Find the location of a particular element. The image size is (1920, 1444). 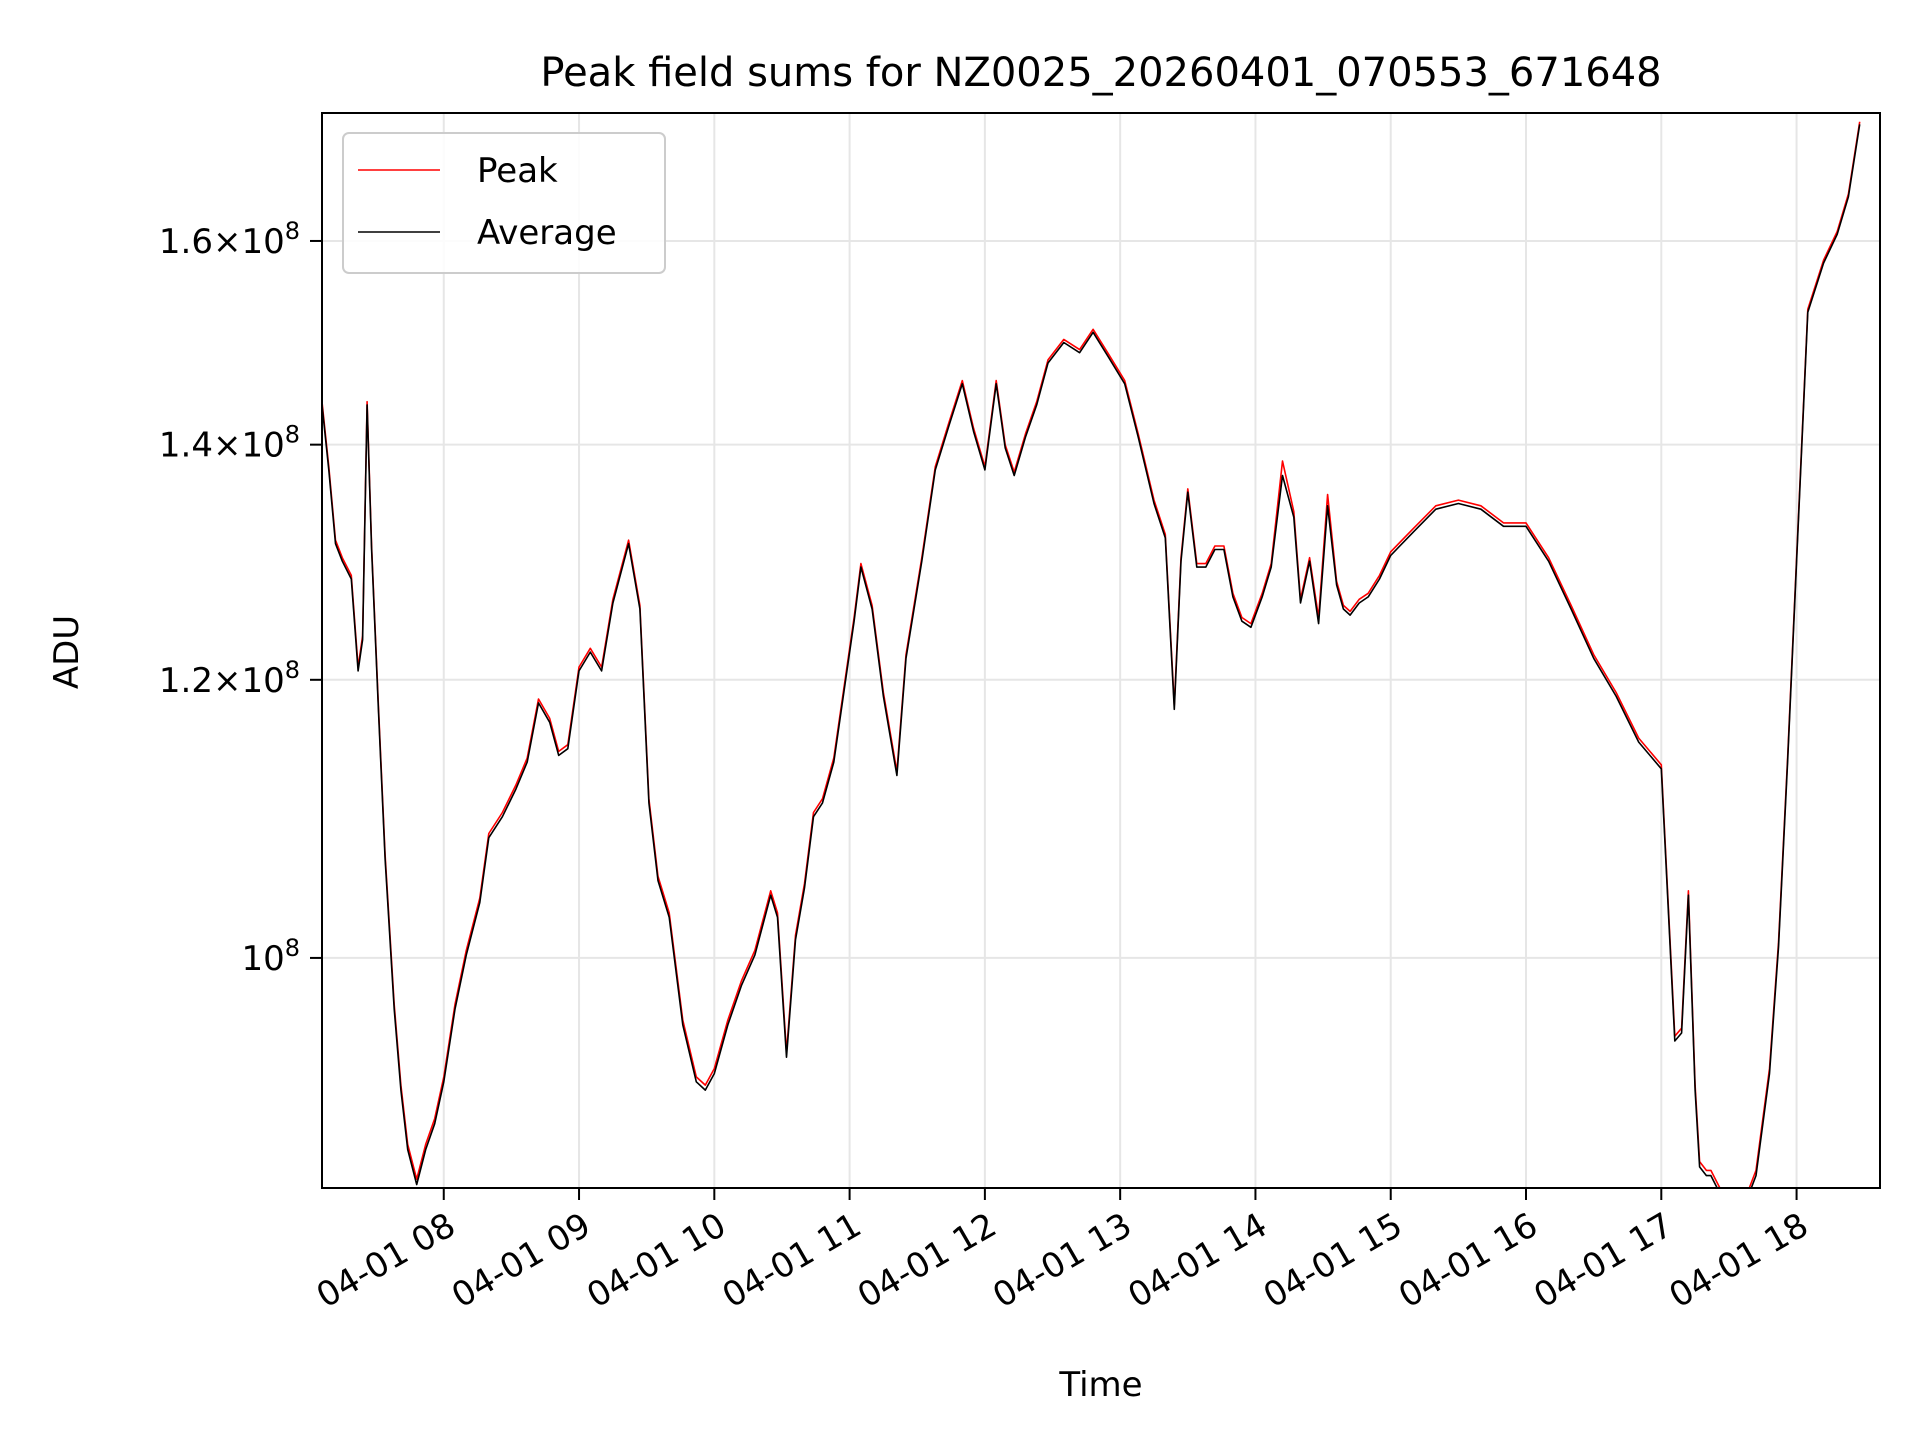

x-axis-label: Time is located at coordinates (1100, 1385).